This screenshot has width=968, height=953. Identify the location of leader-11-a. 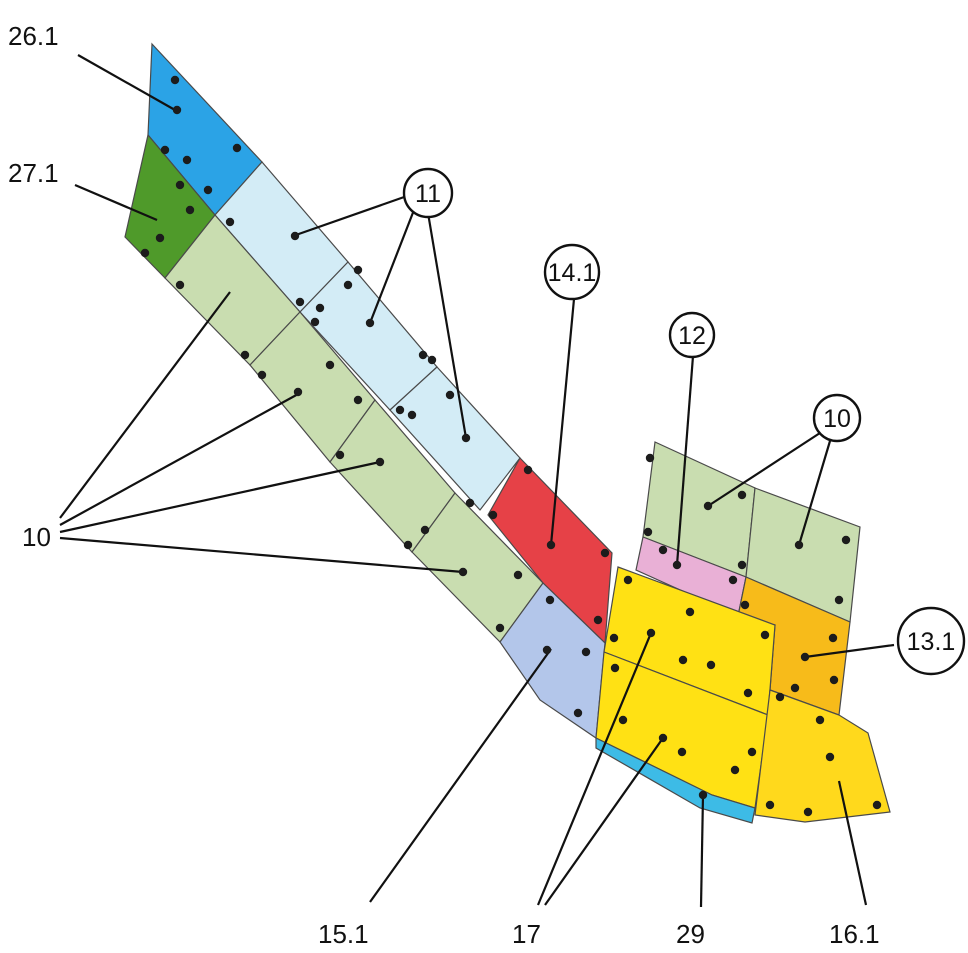
(350, 216).